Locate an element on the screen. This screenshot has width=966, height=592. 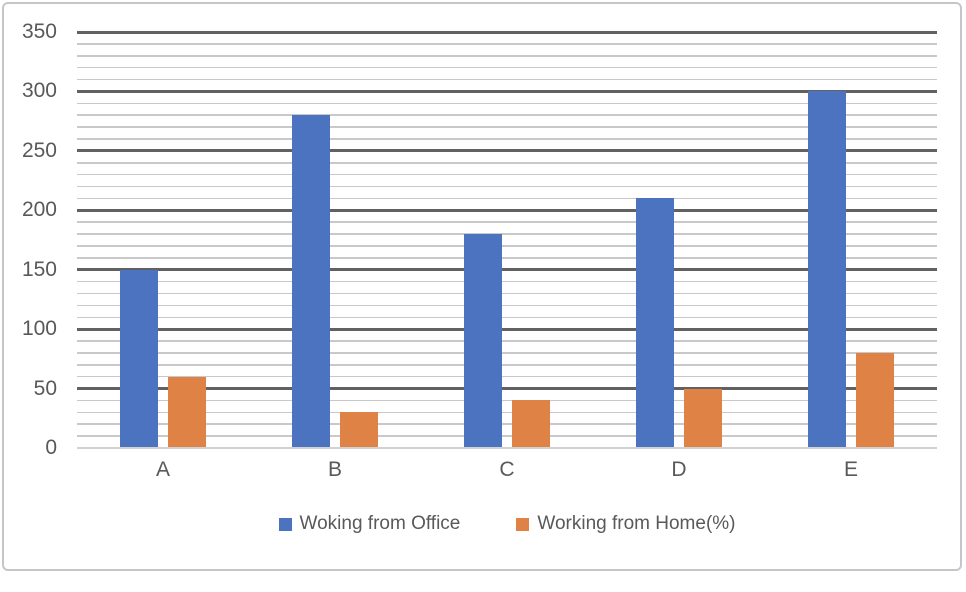
x-axis-label-b: B is located at coordinates (334, 469).